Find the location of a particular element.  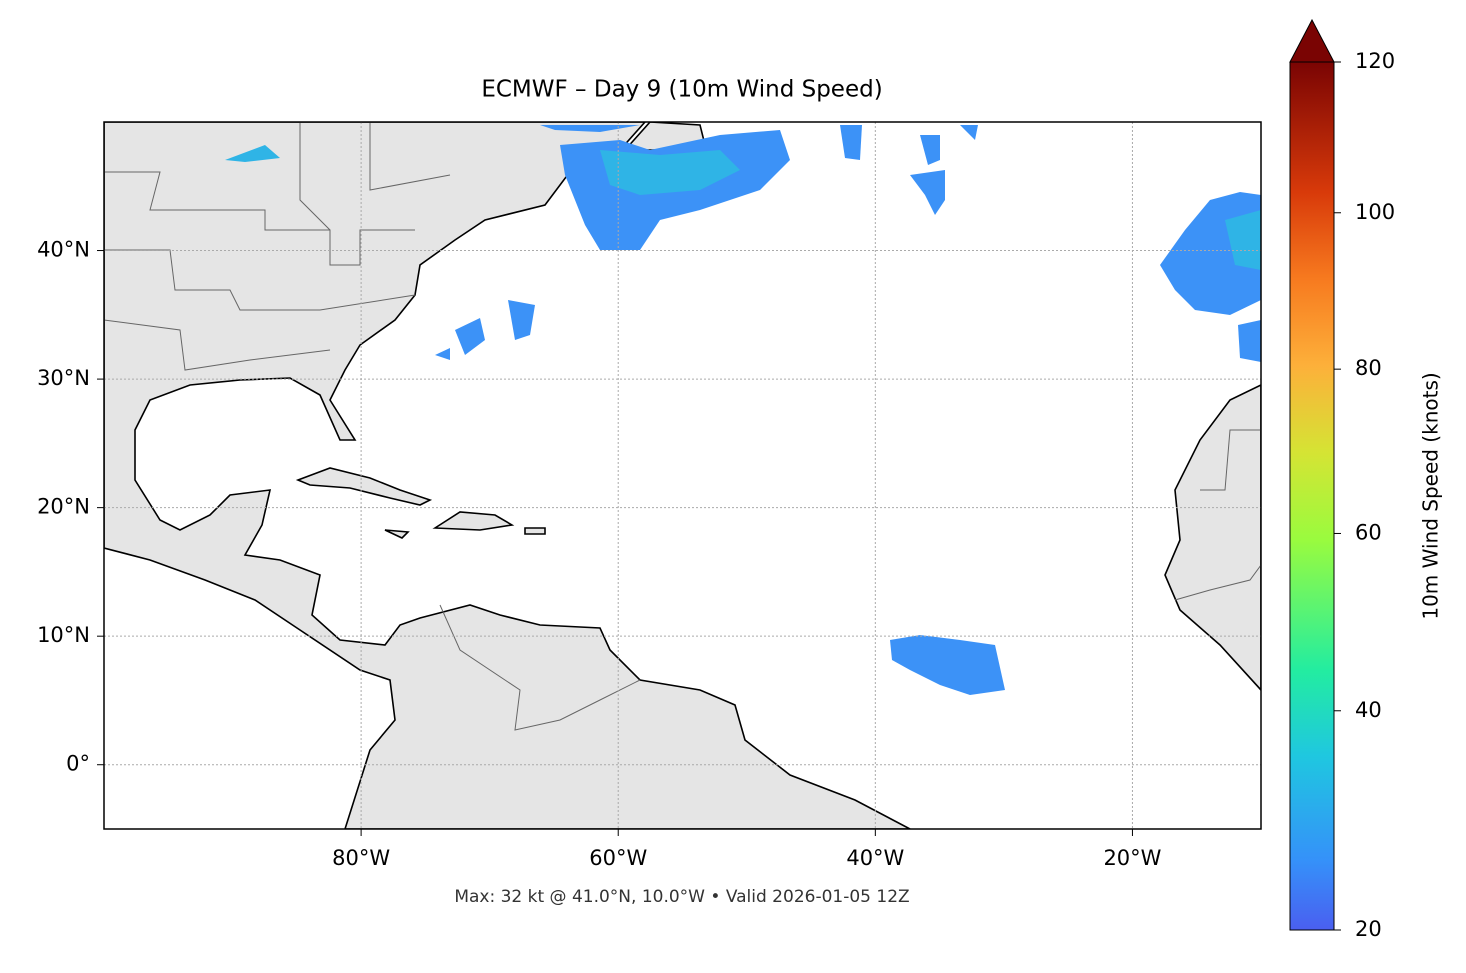

y-tick-label: 30°N is located at coordinates (63, 378).